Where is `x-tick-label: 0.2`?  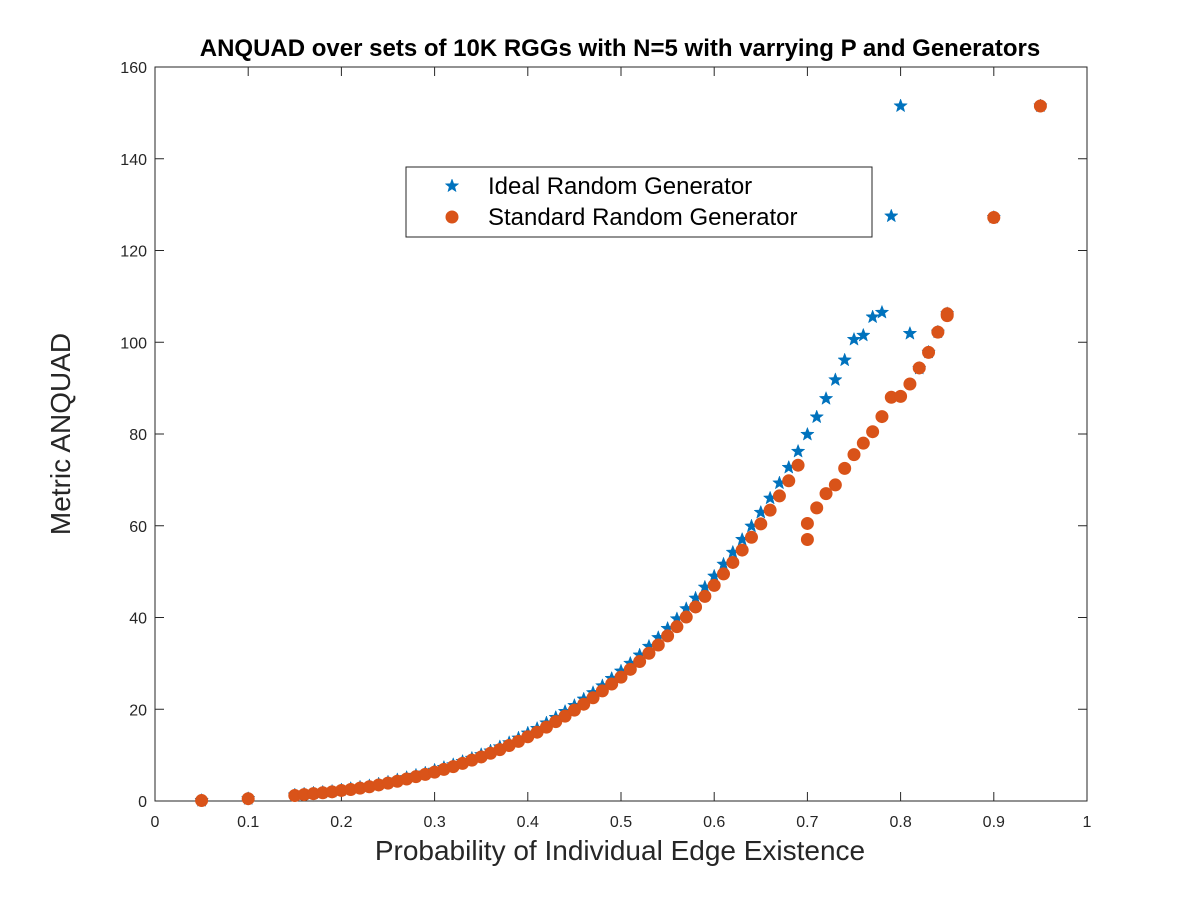
x-tick-label: 0.2 is located at coordinates (341, 822).